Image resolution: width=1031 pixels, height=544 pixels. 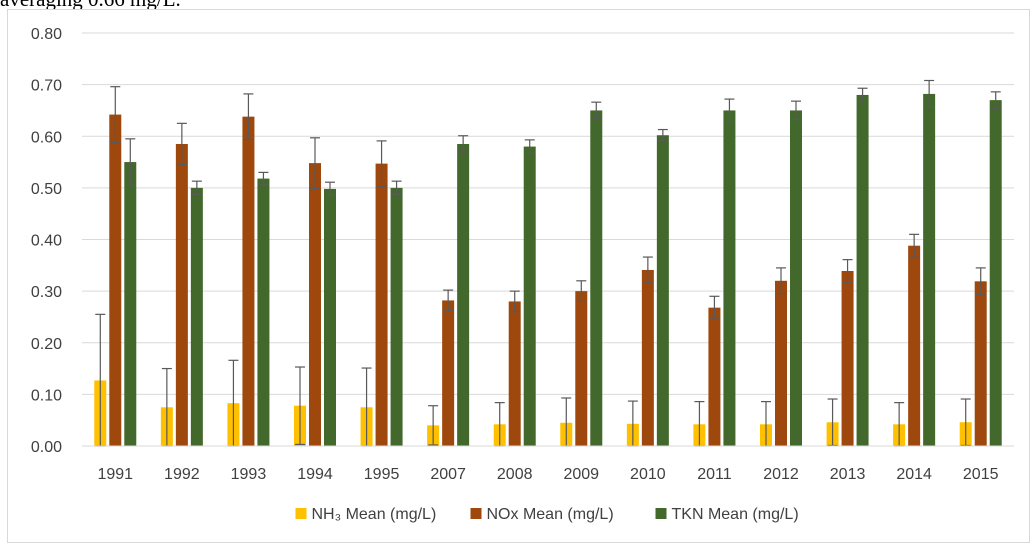 What do you see at coordinates (46, 86) in the screenshot?
I see `y-tick-label: 0.70` at bounding box center [46, 86].